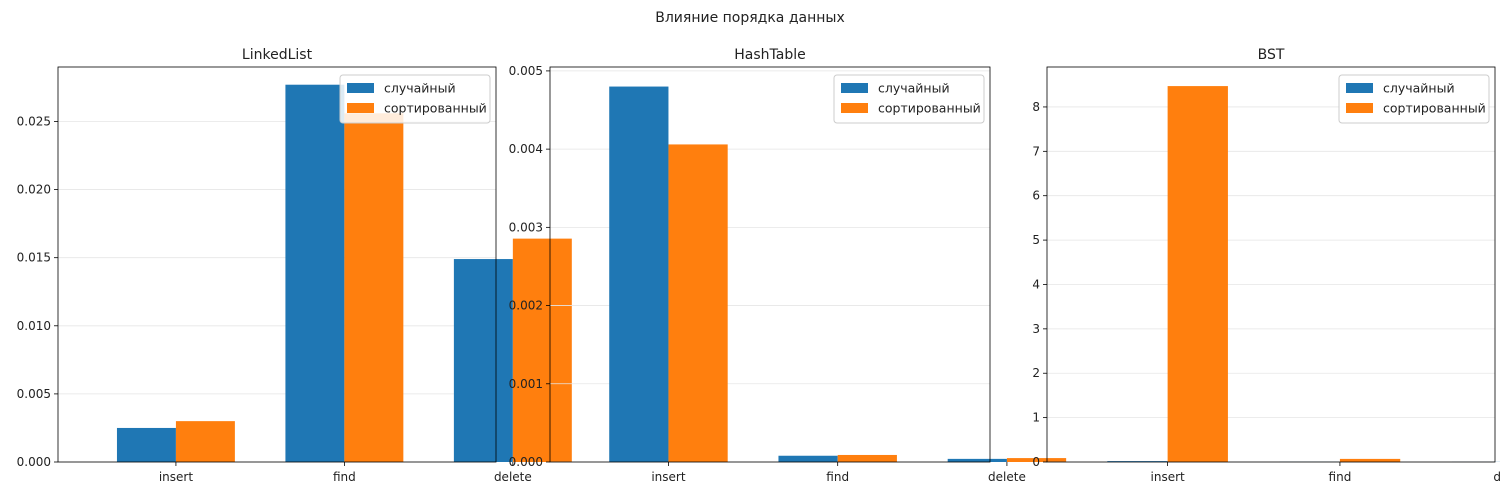 Image resolution: width=1500 pixels, height=500 pixels. Describe the element at coordinates (277, 55) in the screenshot. I see `panel-title: LinkedList` at that location.